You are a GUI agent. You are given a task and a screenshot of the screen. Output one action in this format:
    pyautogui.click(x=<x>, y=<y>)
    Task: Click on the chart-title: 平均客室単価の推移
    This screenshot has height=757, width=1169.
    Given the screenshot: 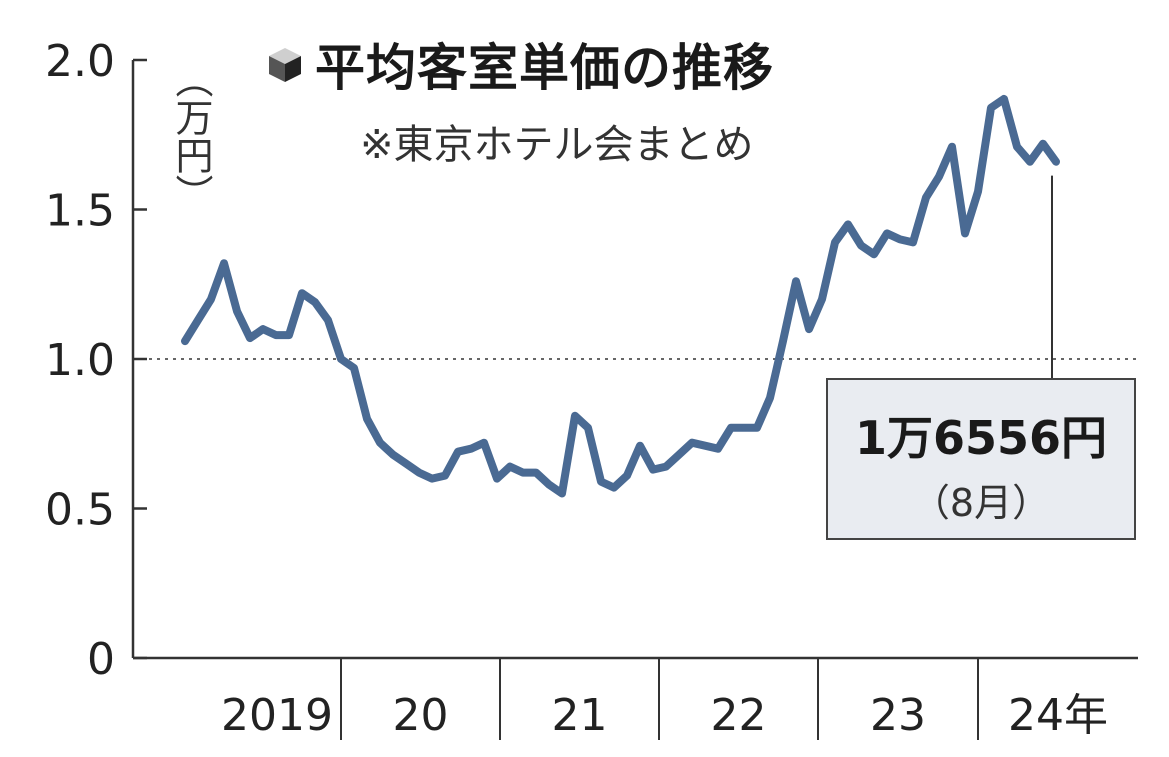 What is the action you would take?
    pyautogui.click(x=544, y=68)
    